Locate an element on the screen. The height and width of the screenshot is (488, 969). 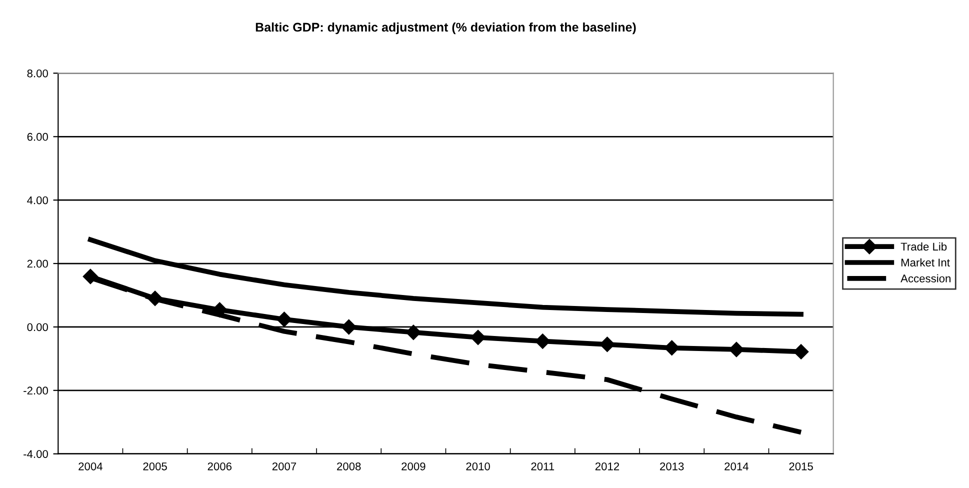
x-tick-label: 2005 is located at coordinates (155, 466).